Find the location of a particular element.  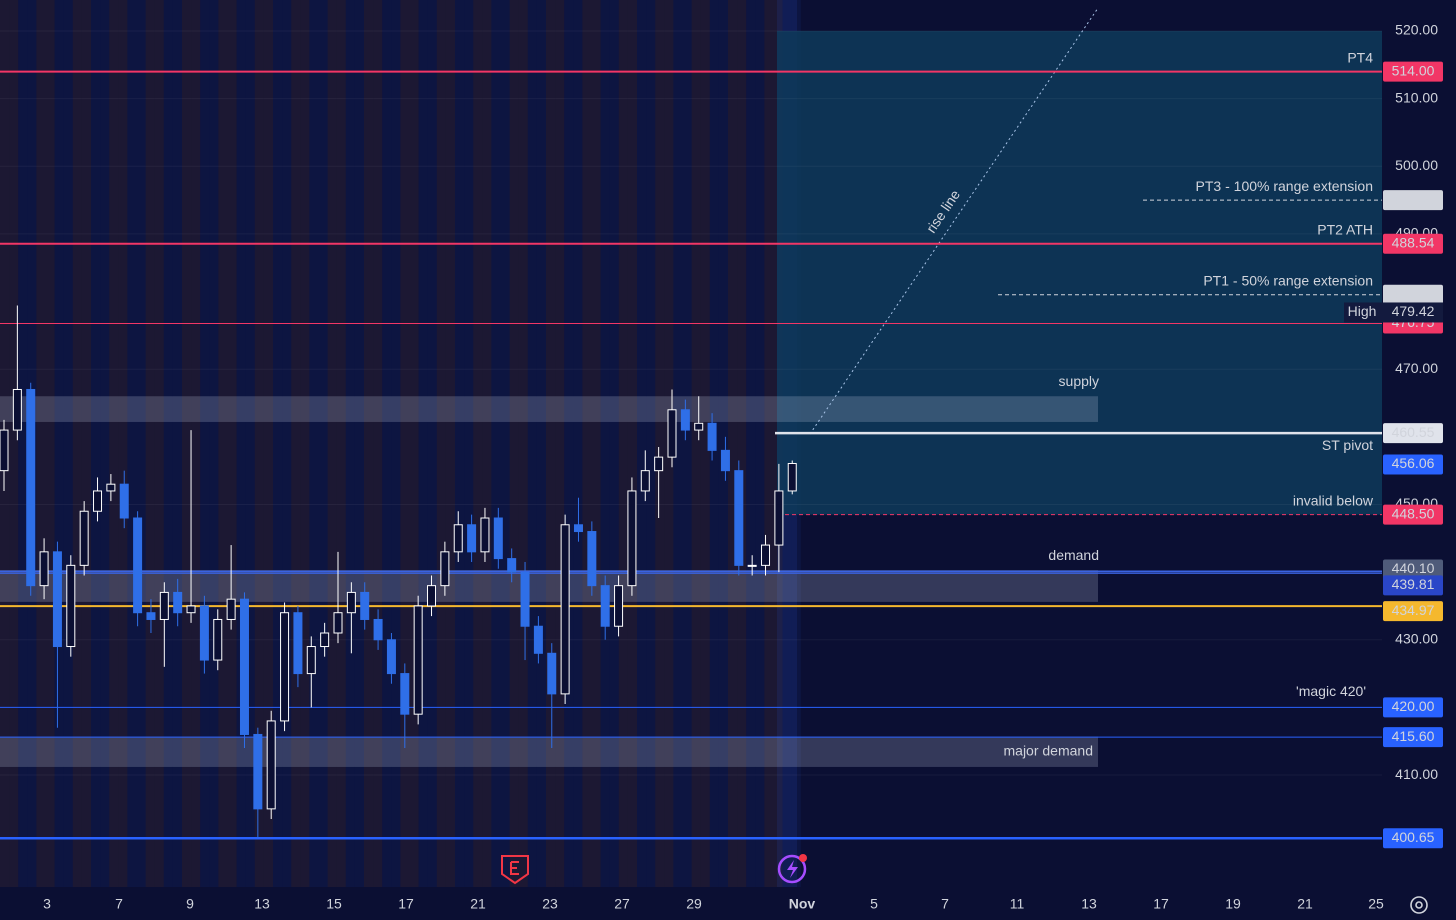

y-tick-label: 500.00 is located at coordinates (1416, 165).